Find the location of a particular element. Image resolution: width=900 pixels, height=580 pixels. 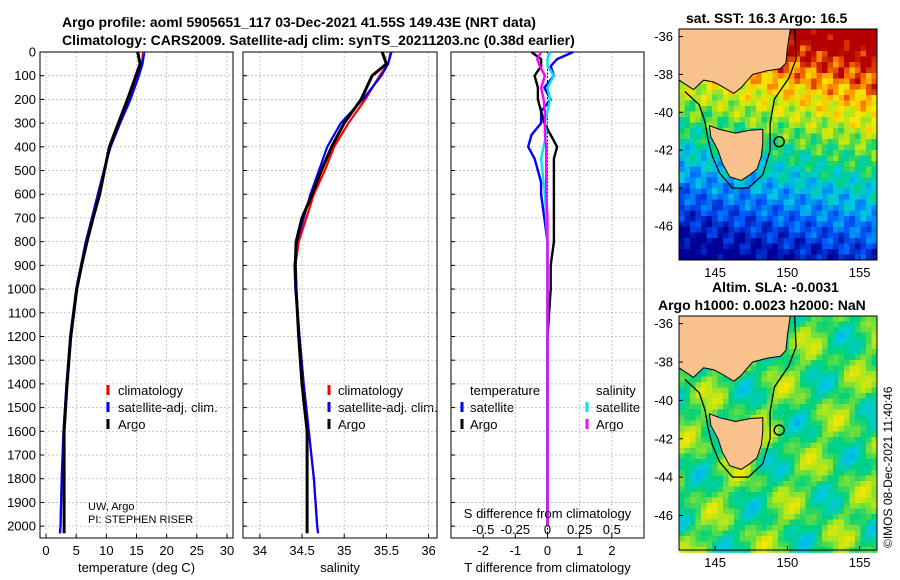

y-tick-label: 100 is located at coordinates (25, 75).